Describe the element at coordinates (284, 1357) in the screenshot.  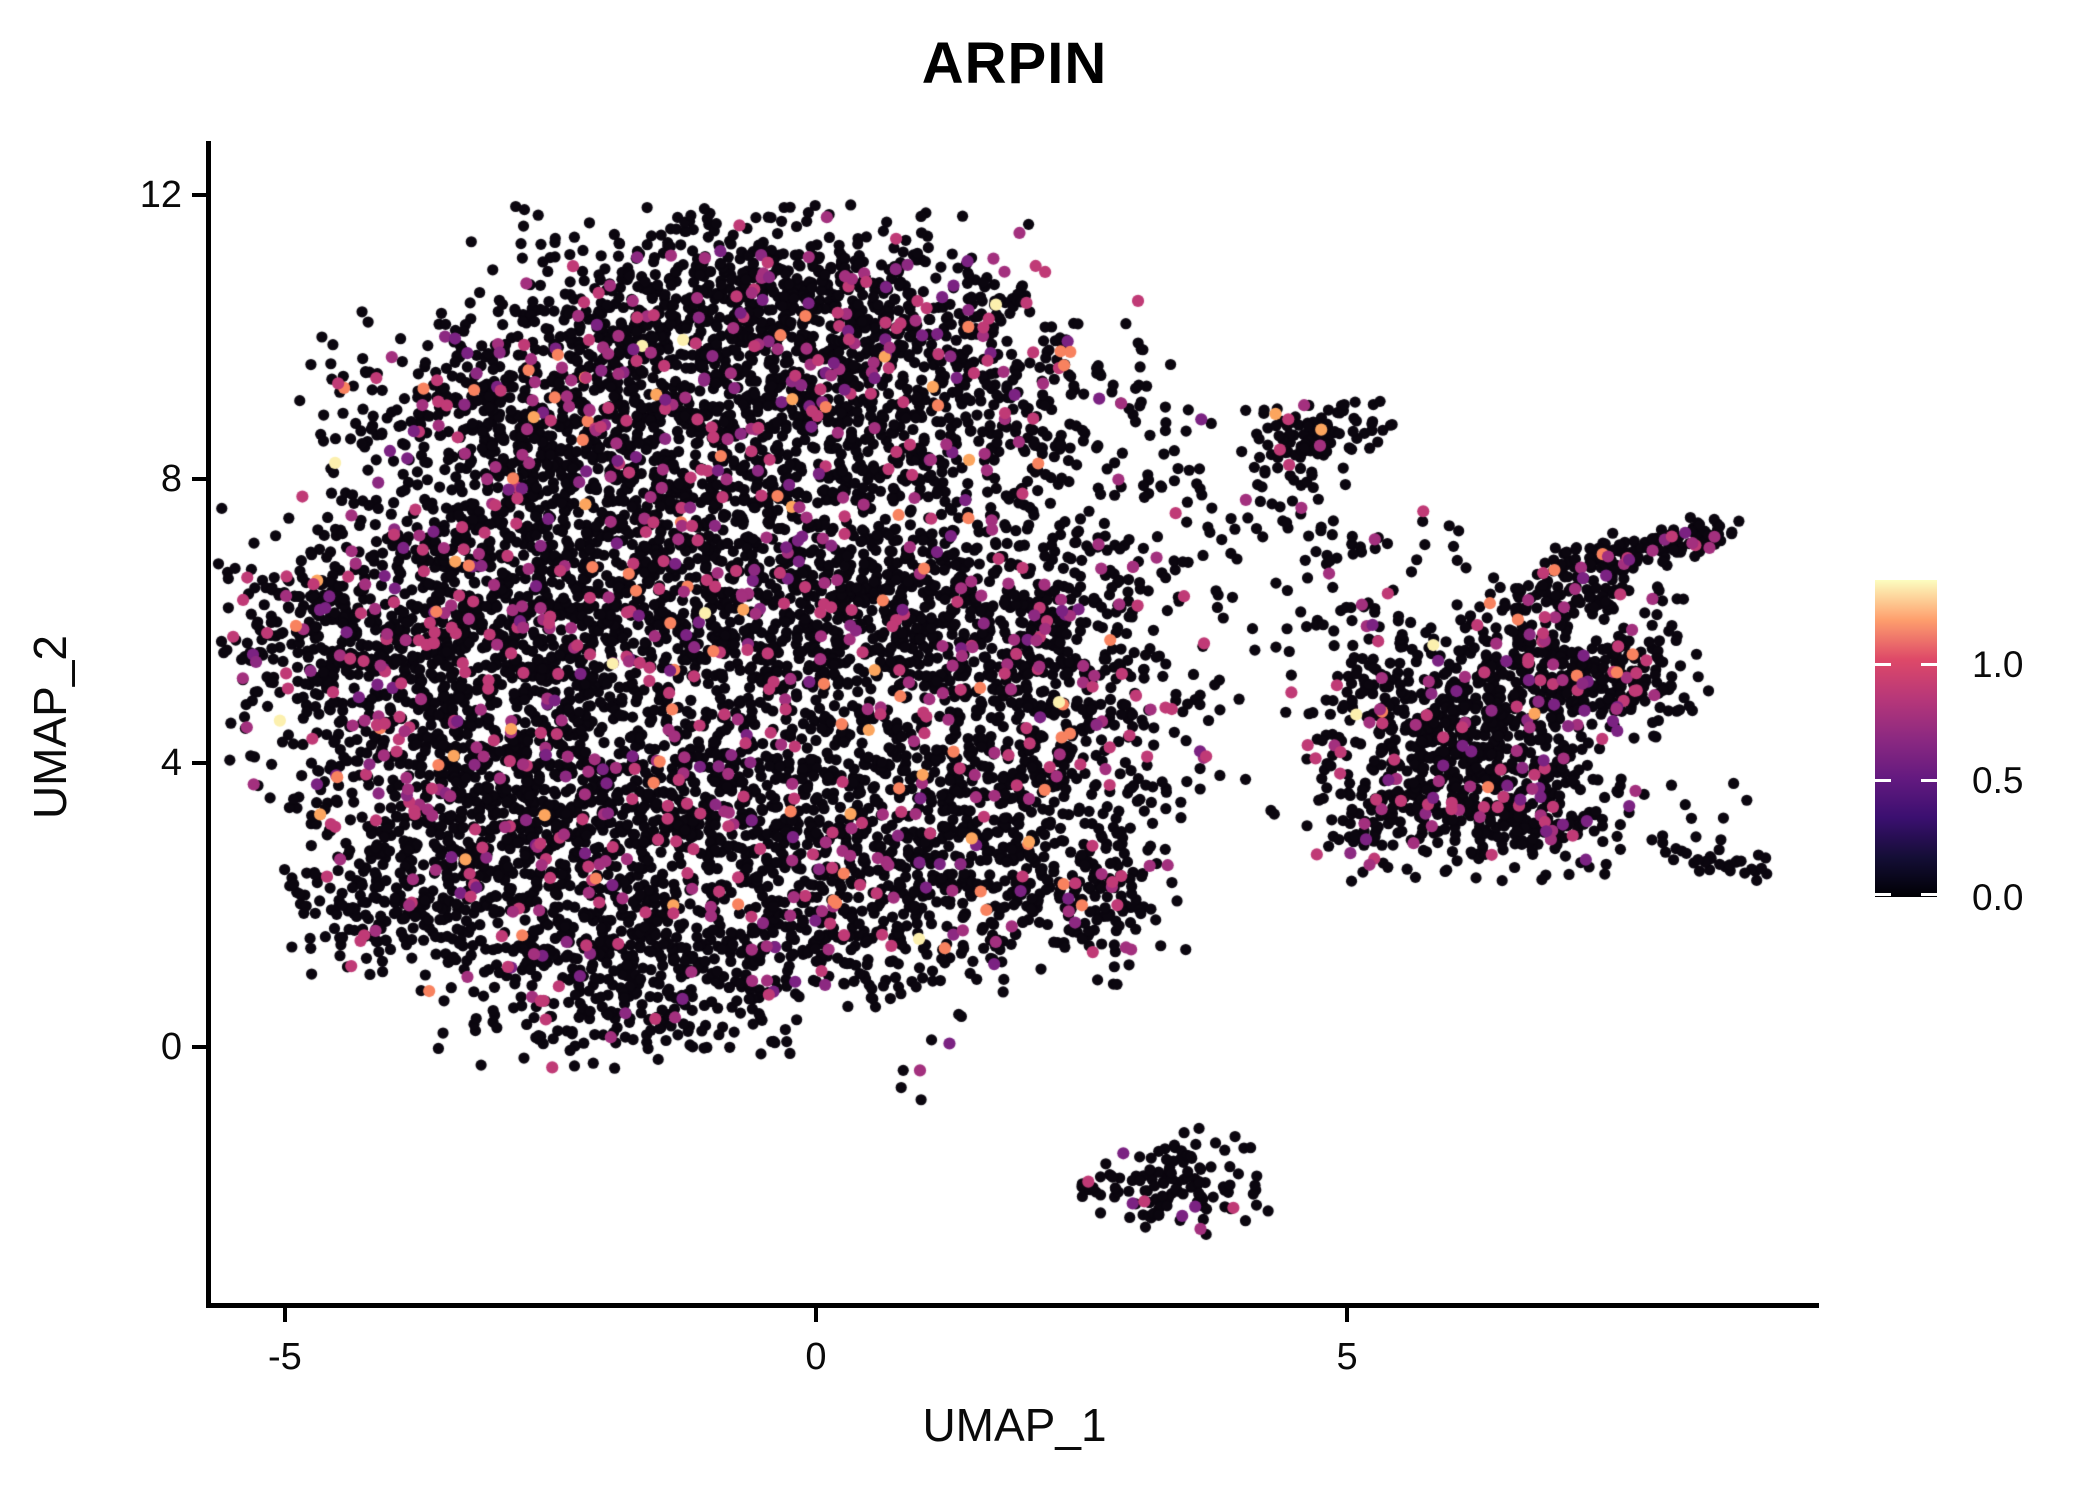
I see `x-tick-label: -5` at that location.